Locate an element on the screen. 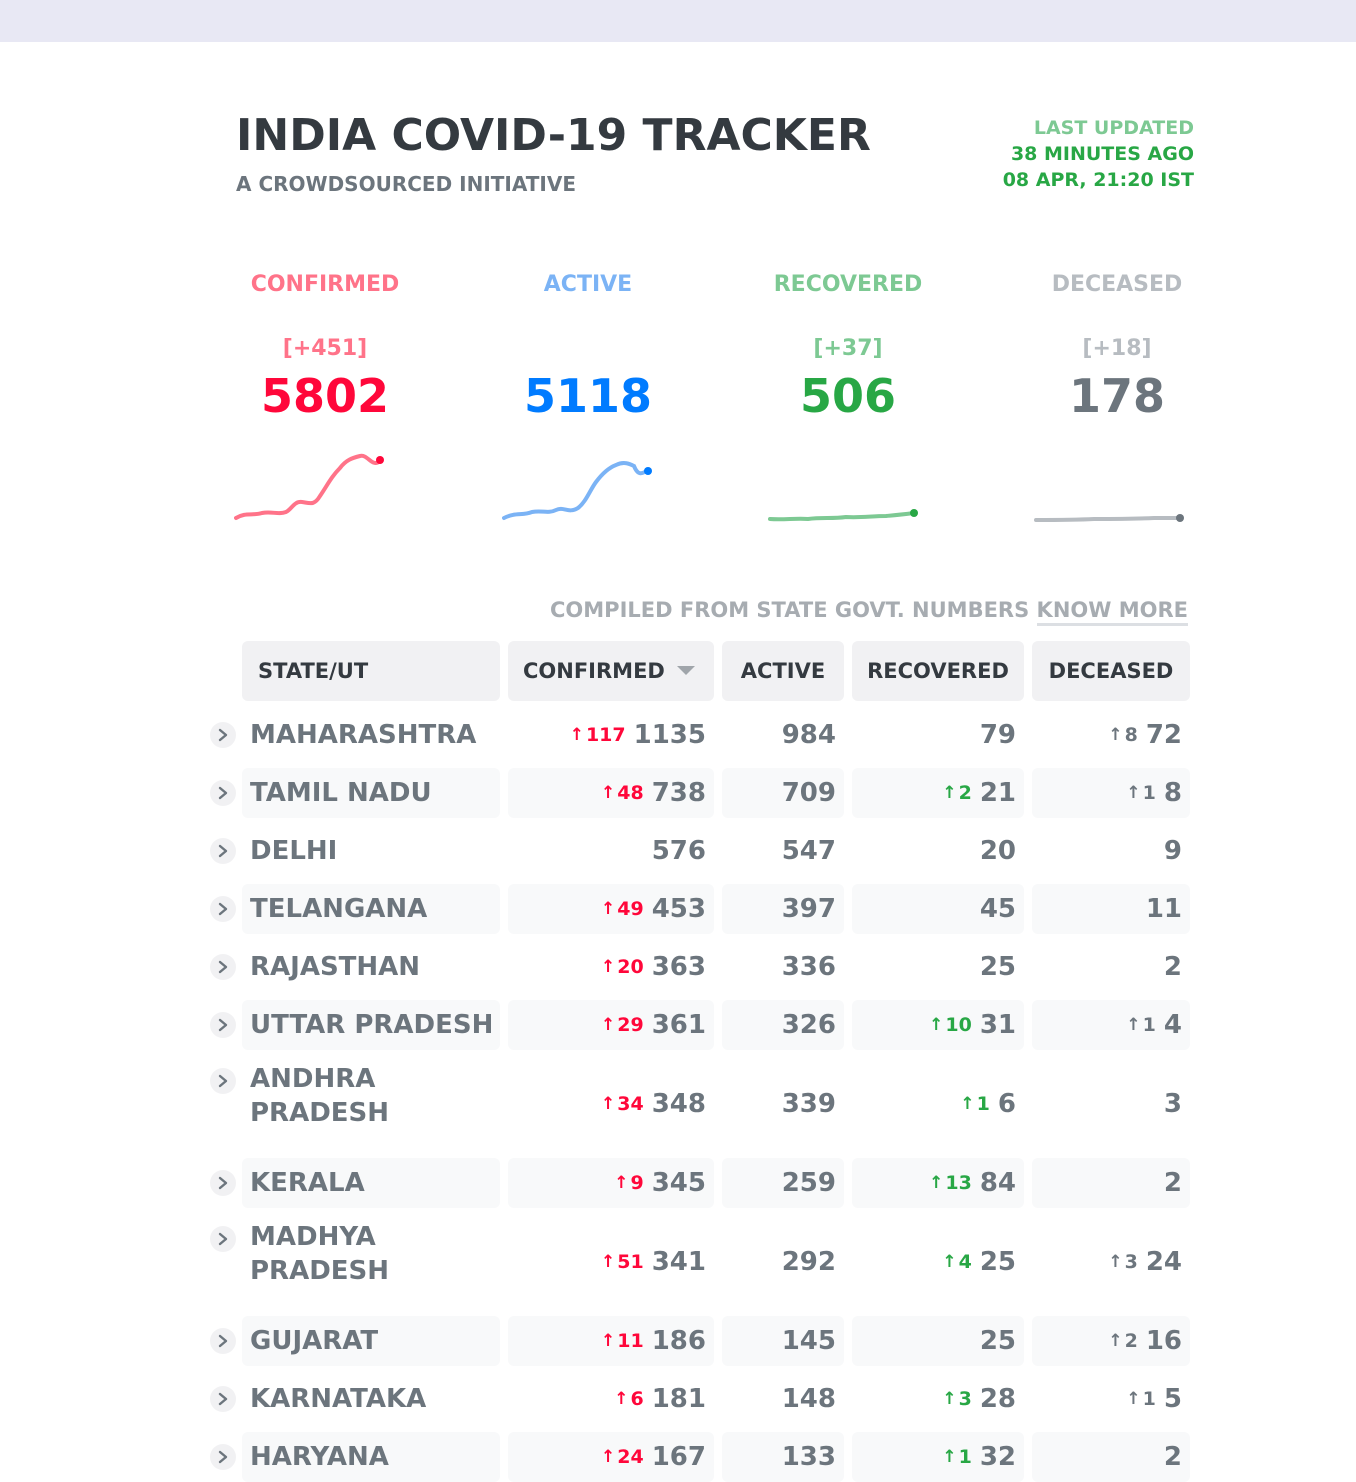  table-row: KERALA ↑ 9 345 259 ↑ 13 84 2 is located at coordinates (678, 1183).